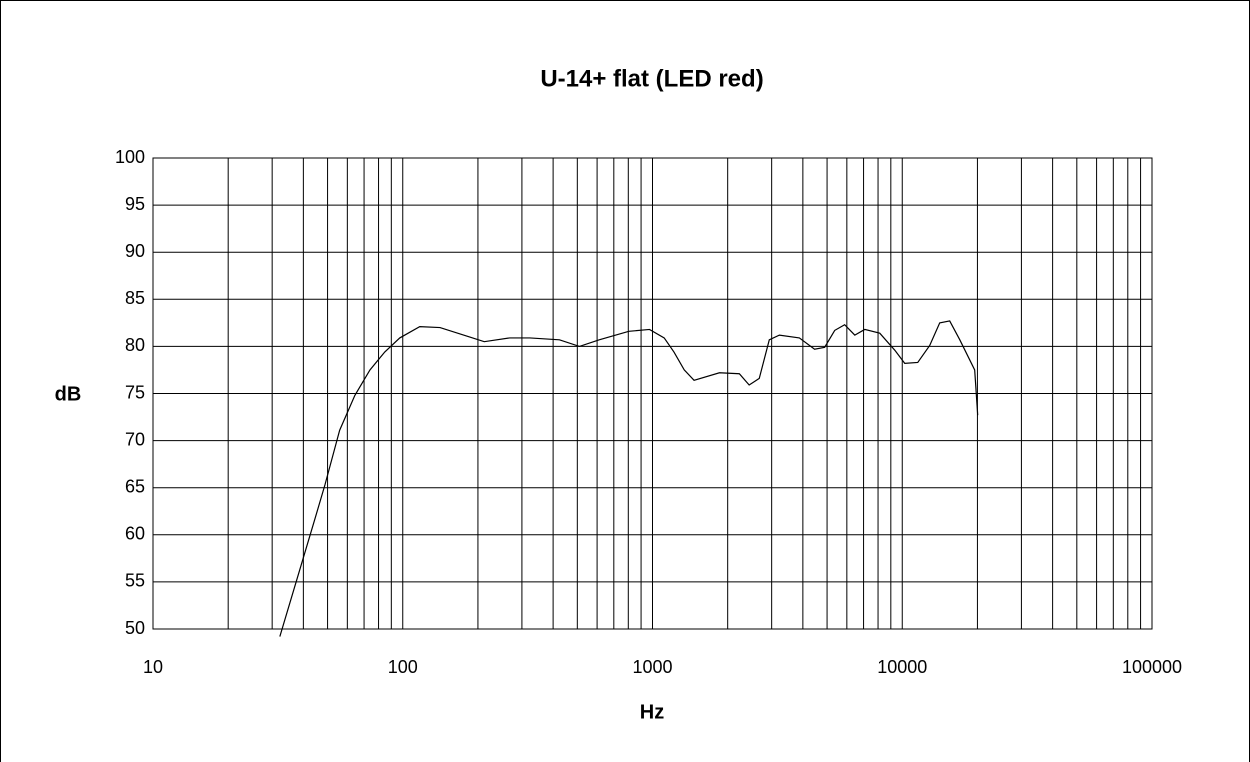  Describe the element at coordinates (135, 439) in the screenshot. I see `y-tick-label: 70` at that location.